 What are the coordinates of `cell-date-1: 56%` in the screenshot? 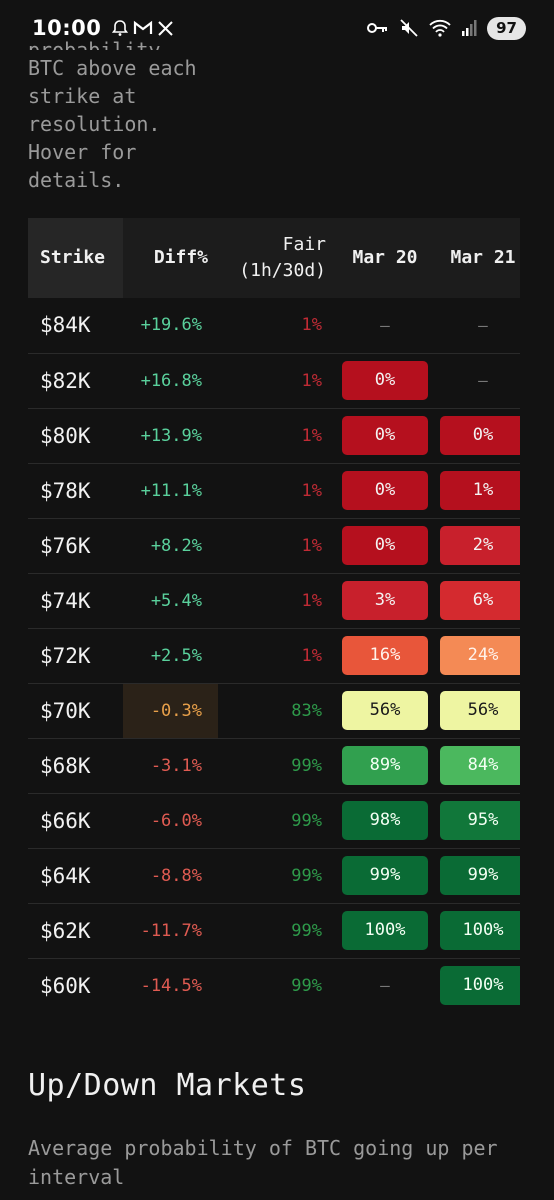 It's located at (385, 710).